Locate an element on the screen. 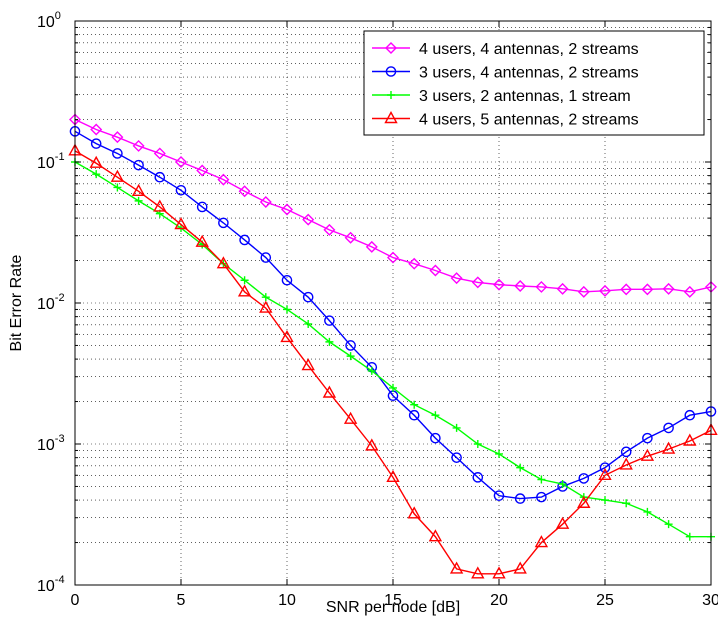 The image size is (718, 628). y-tick-label: 10⁻³ is located at coordinates (51, 443).